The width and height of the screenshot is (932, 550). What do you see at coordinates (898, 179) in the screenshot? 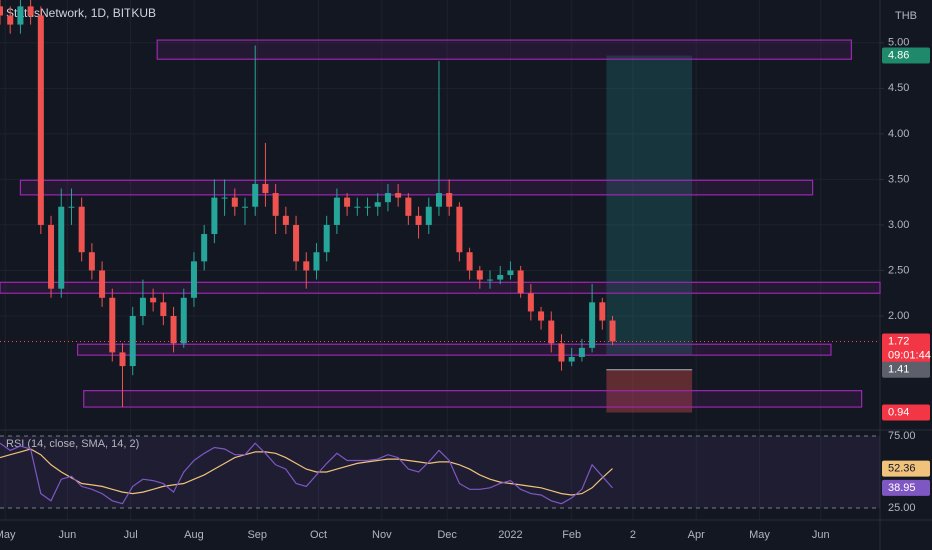
I see `y-tick-label: 3.50` at bounding box center [898, 179].